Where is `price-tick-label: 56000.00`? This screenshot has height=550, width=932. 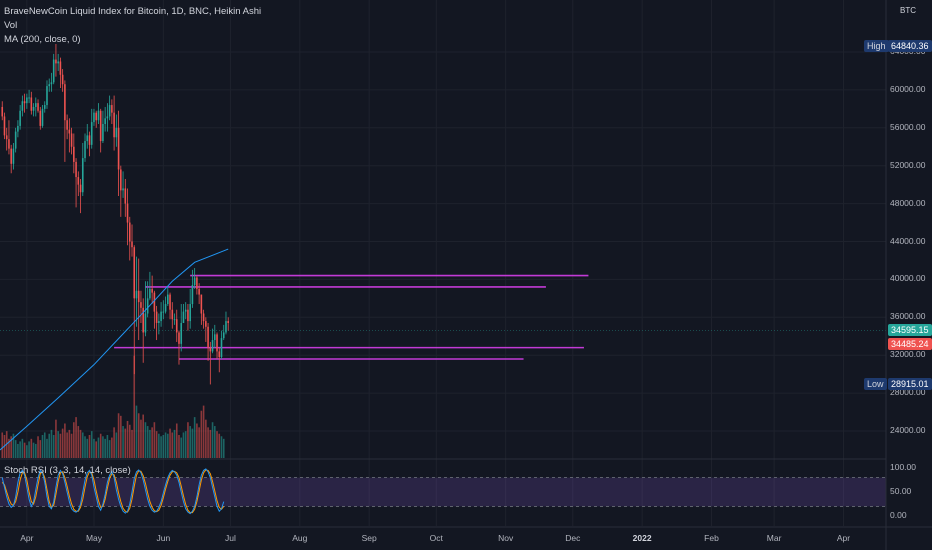 price-tick-label: 56000.00 is located at coordinates (908, 126).